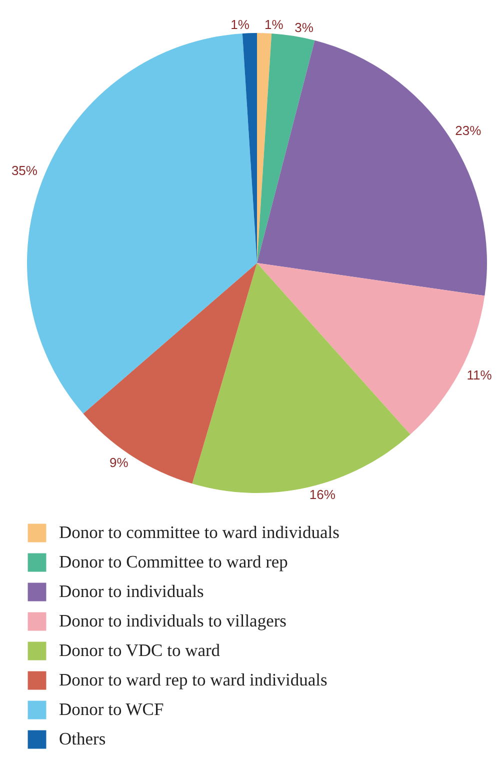 This screenshot has width=497, height=780. What do you see at coordinates (82, 738) in the screenshot?
I see `legend-label: Others` at bounding box center [82, 738].